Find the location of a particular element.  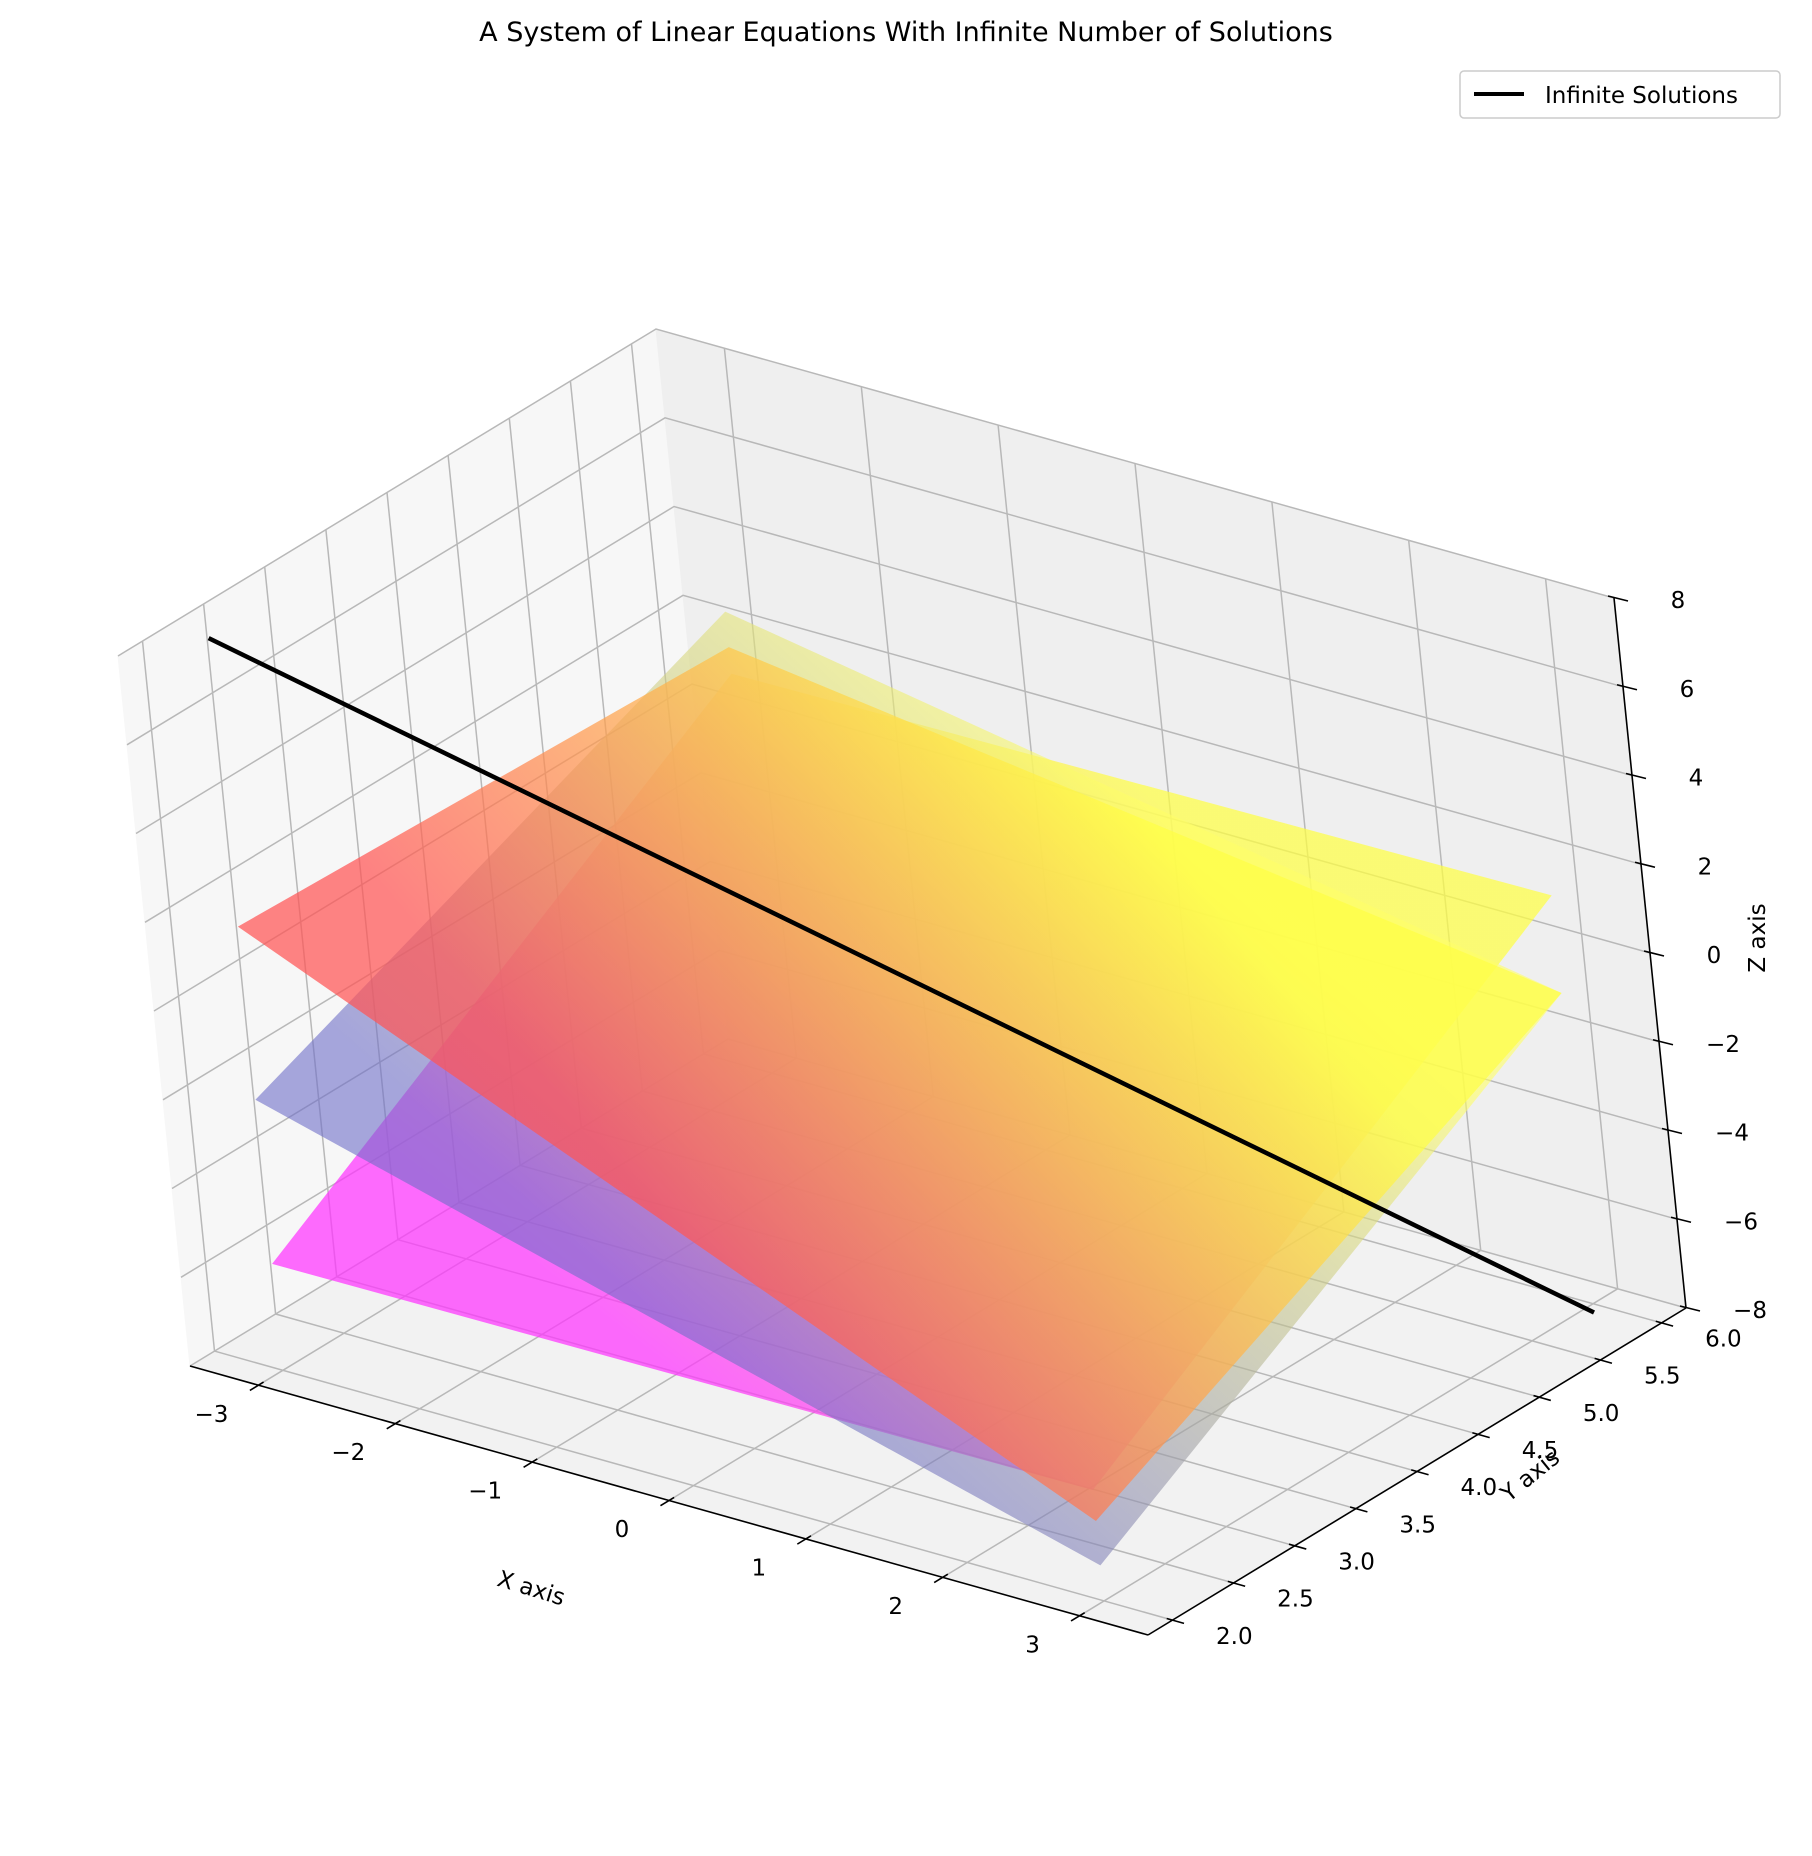

x-tick-label: 3 is located at coordinates (1032, 1645).